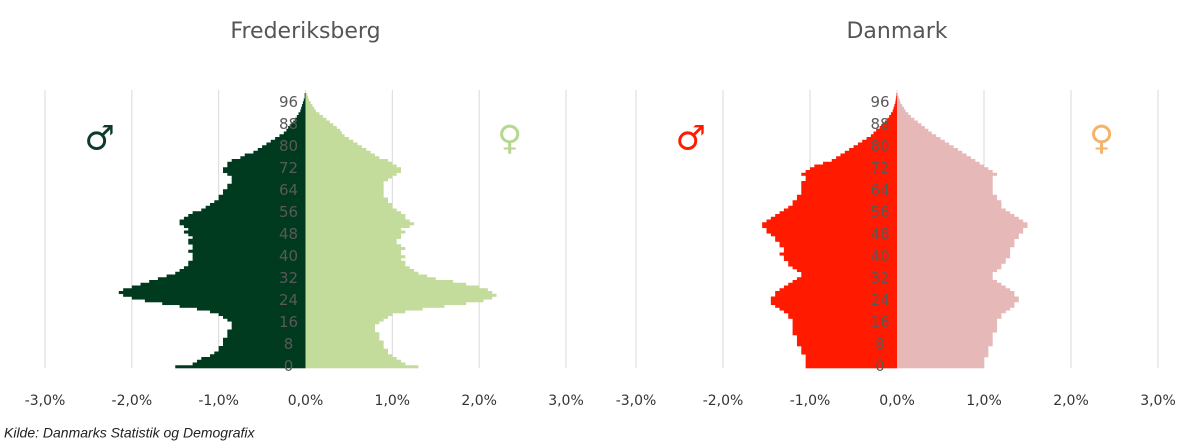 The width and height of the screenshot is (1181, 448). What do you see at coordinates (880, 344) in the screenshot?
I see `y-tick-label: 8` at bounding box center [880, 344].